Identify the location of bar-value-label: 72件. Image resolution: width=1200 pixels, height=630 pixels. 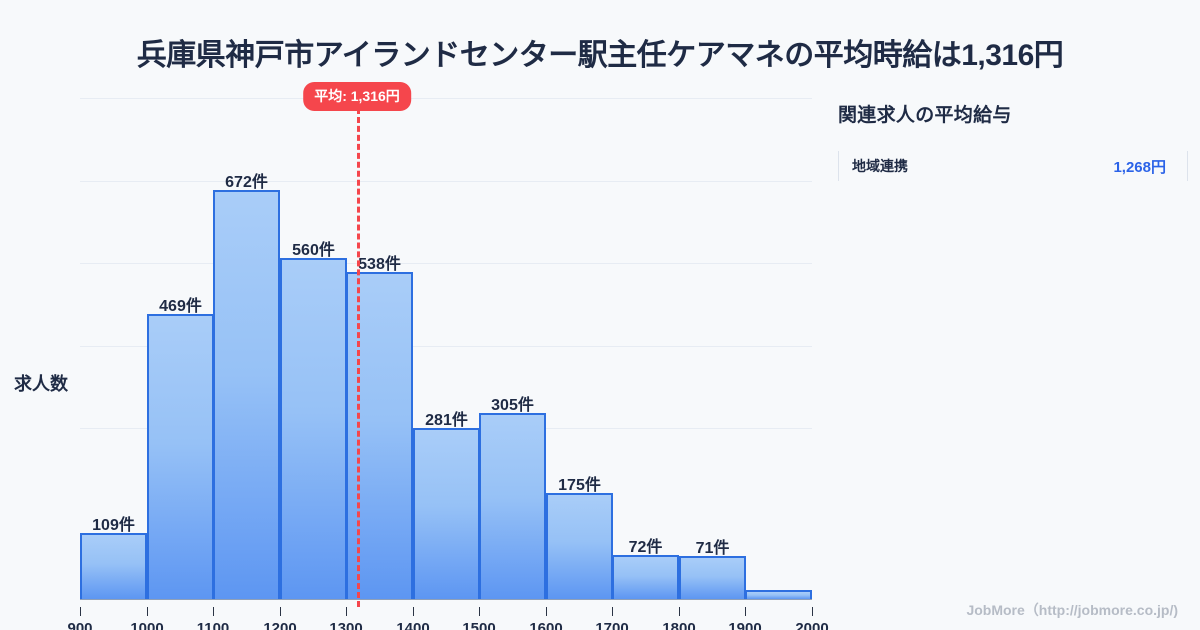
(645, 547).